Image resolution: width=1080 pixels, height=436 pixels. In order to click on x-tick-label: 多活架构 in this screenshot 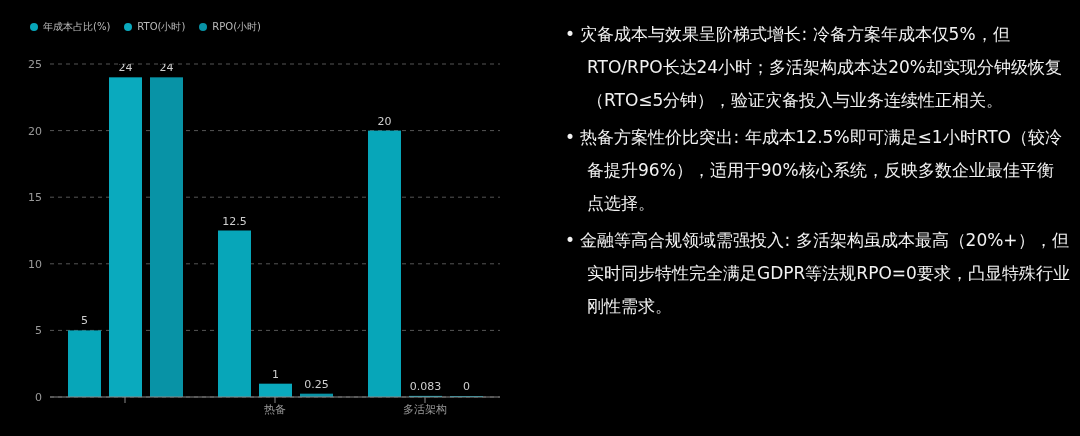, I will do `click(425, 409)`.